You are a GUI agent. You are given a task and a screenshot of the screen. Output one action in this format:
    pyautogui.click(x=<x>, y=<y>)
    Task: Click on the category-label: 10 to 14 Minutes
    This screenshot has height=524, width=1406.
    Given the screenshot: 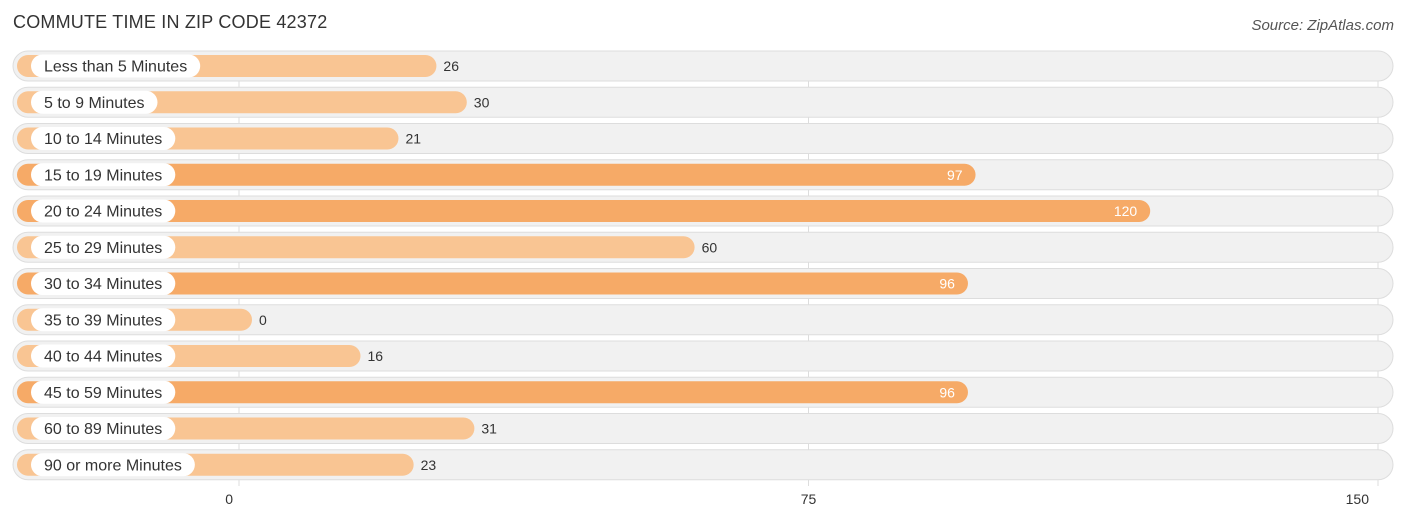 What is the action you would take?
    pyautogui.click(x=103, y=139)
    